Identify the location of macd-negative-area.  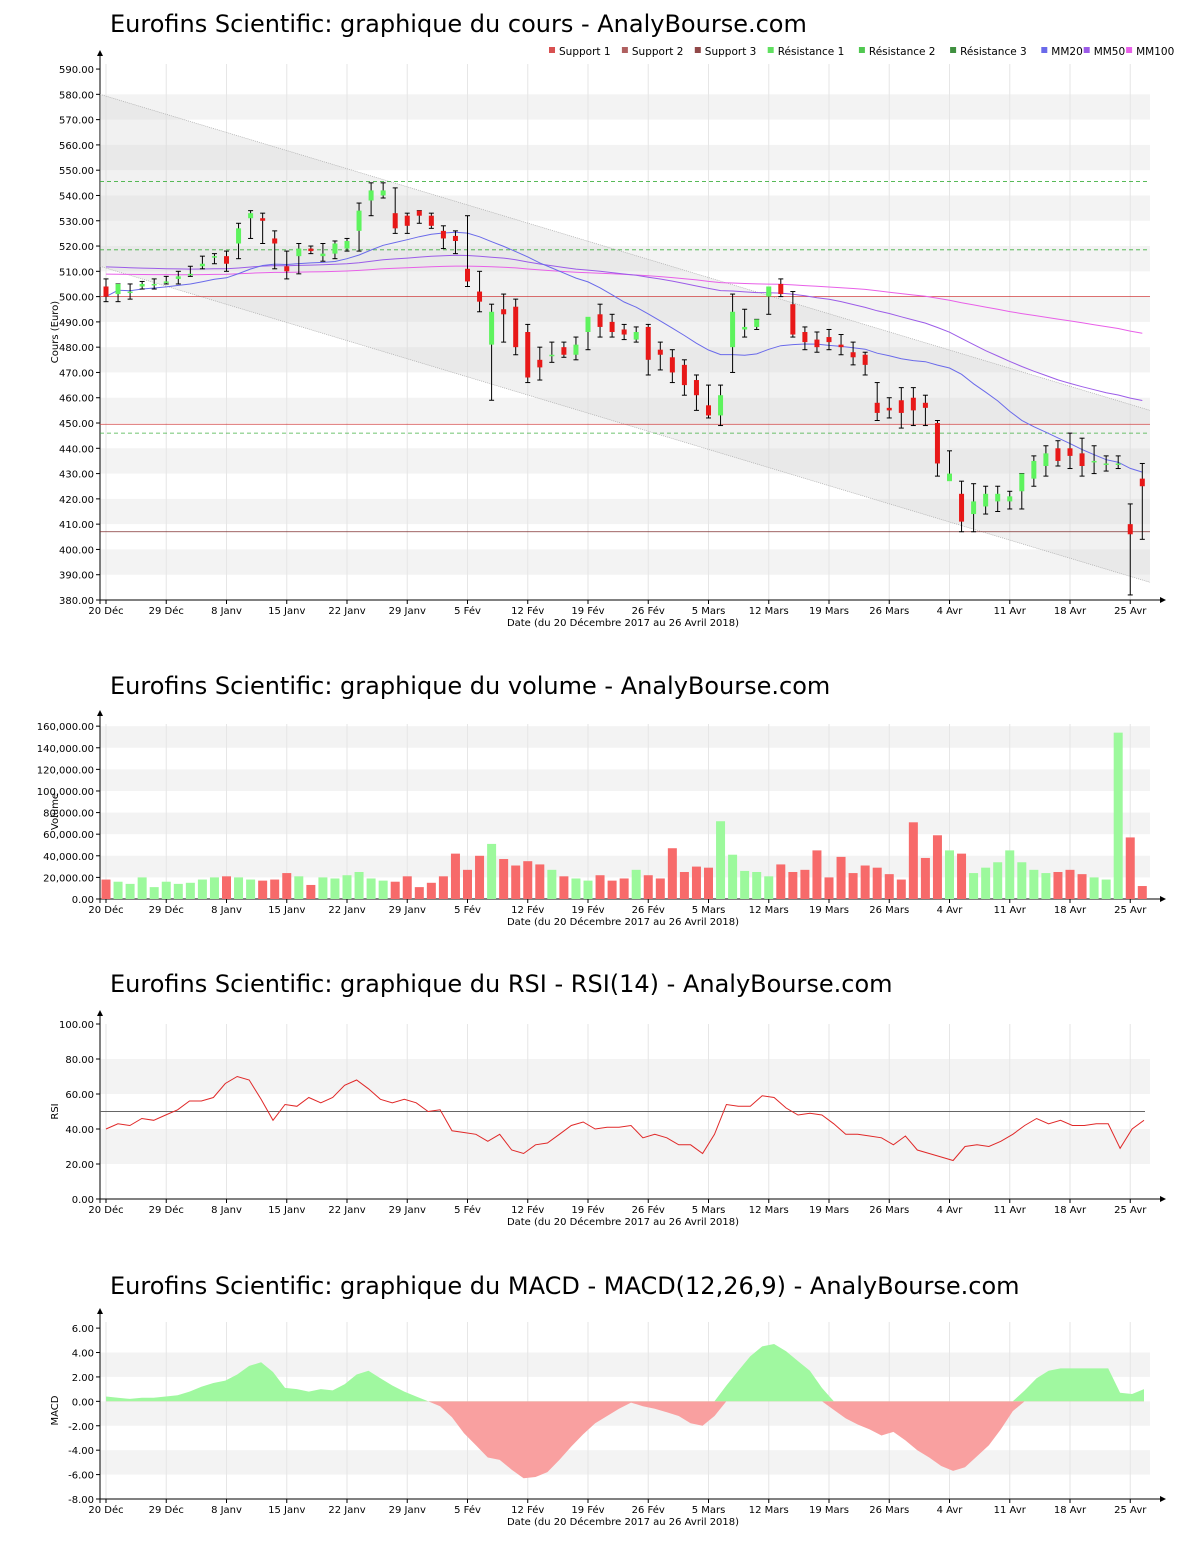
(625, 1440).